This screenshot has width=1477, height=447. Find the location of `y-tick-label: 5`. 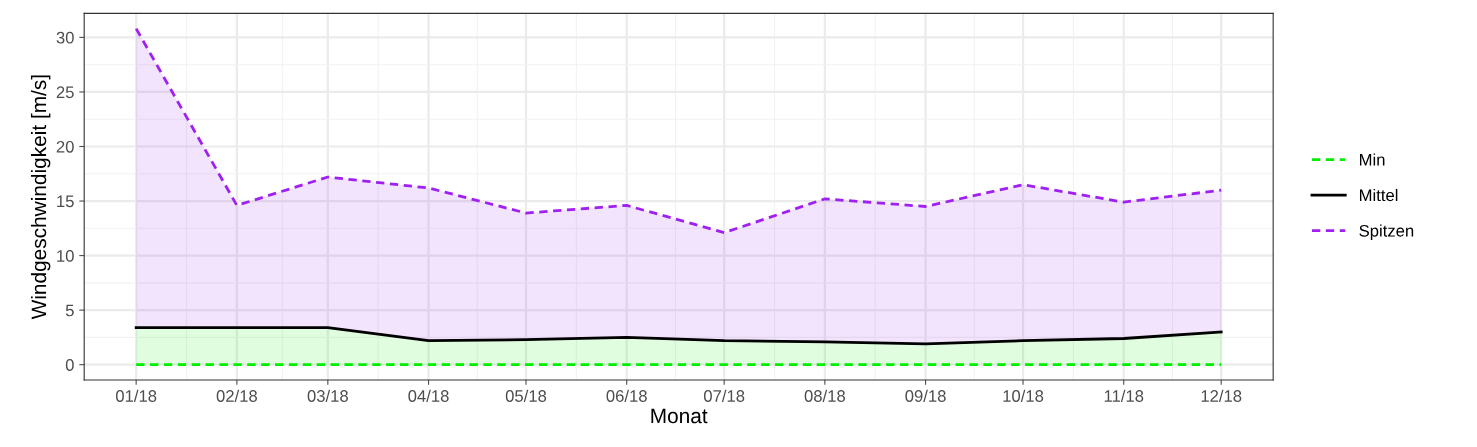

y-tick-label: 5 is located at coordinates (69, 310).